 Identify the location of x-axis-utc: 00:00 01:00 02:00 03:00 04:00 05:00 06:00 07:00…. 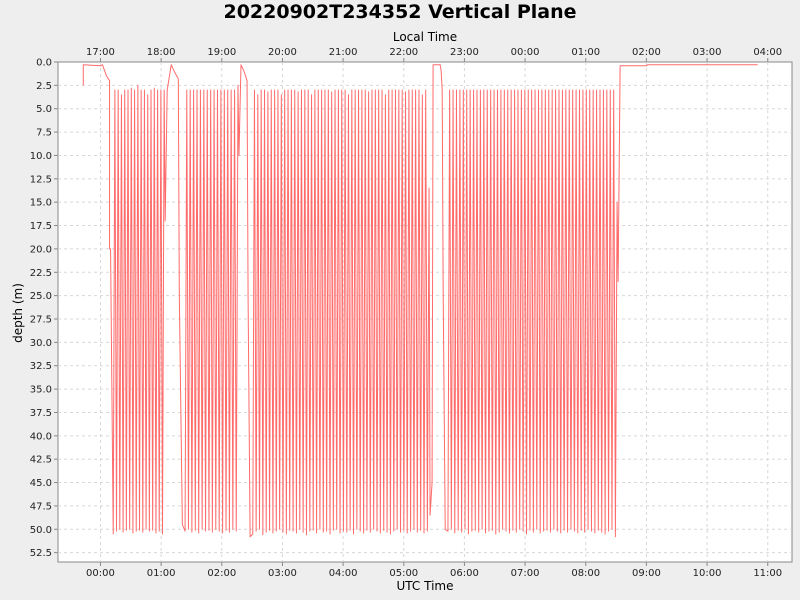
(434, 570).